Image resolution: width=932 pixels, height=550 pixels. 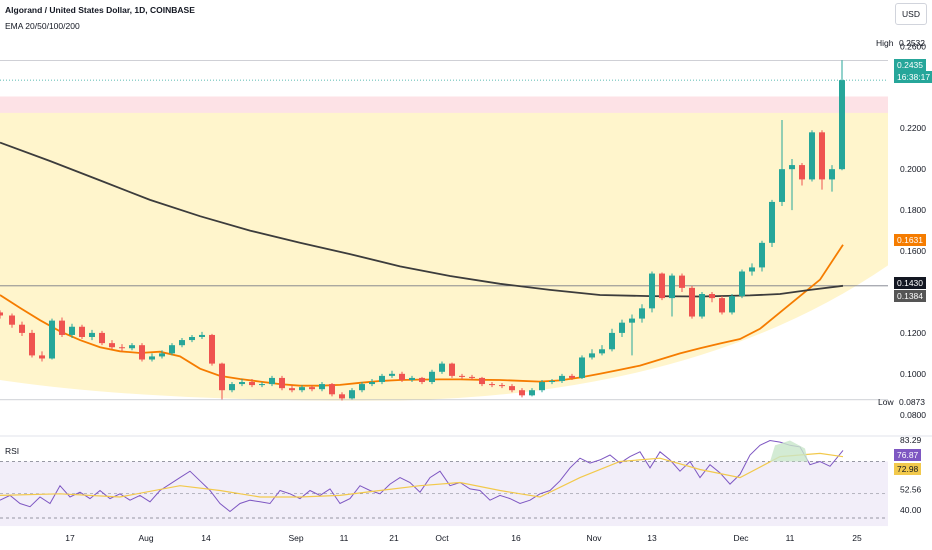 I want to click on time-tick-label: Sep, so click(x=295, y=538).